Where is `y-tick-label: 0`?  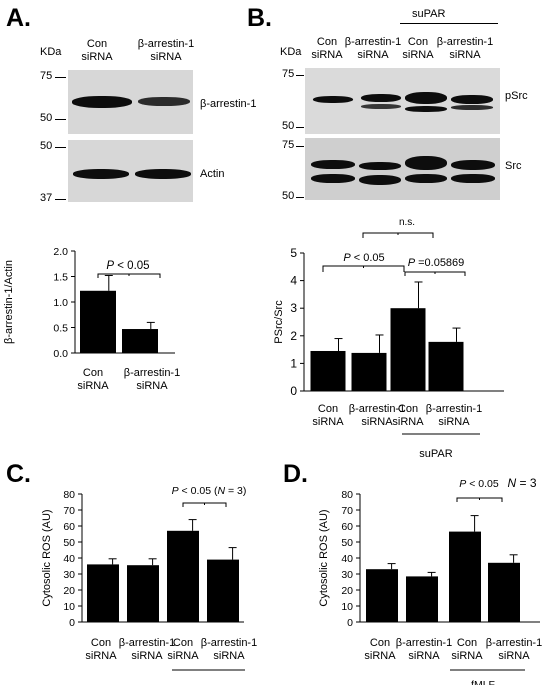
y-tick-label: 0 is located at coordinates (350, 623).